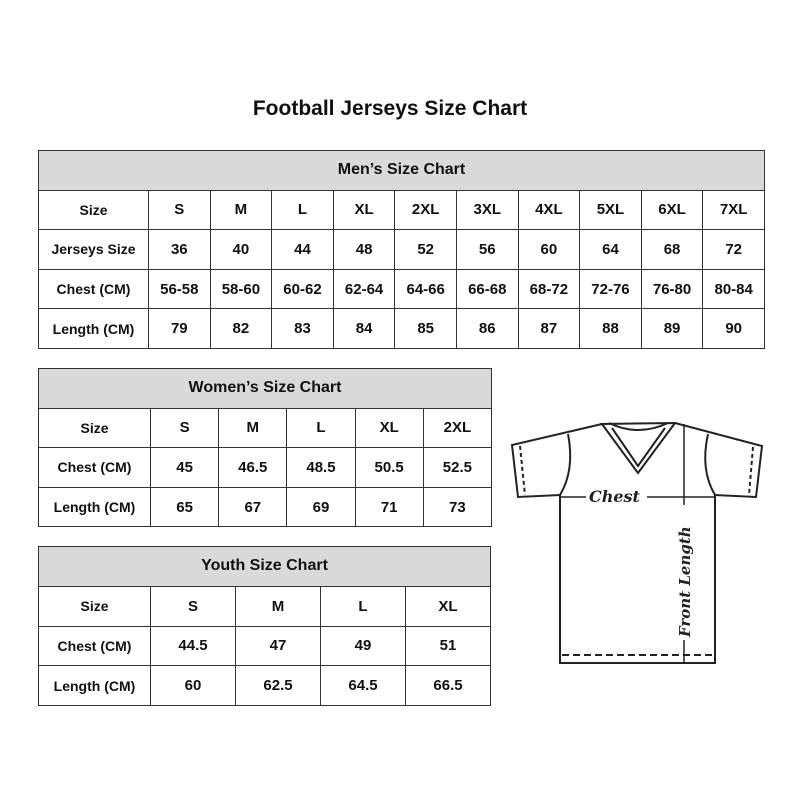  I want to click on table-row: Jerseys Size 36 40 44 48 52 56 60 64 68 72, so click(401, 249).